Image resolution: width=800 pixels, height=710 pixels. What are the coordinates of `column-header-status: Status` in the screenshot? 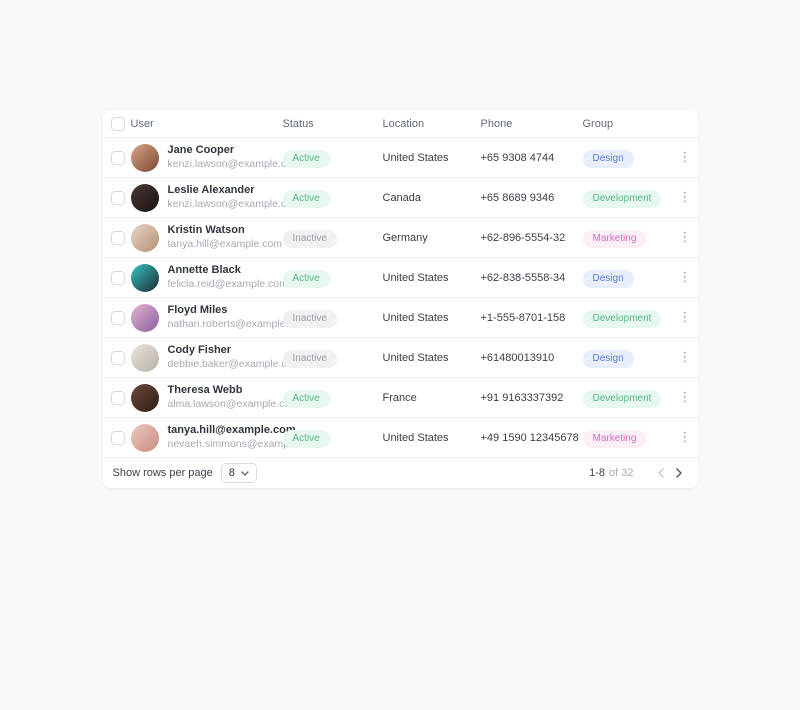 It's located at (298, 123).